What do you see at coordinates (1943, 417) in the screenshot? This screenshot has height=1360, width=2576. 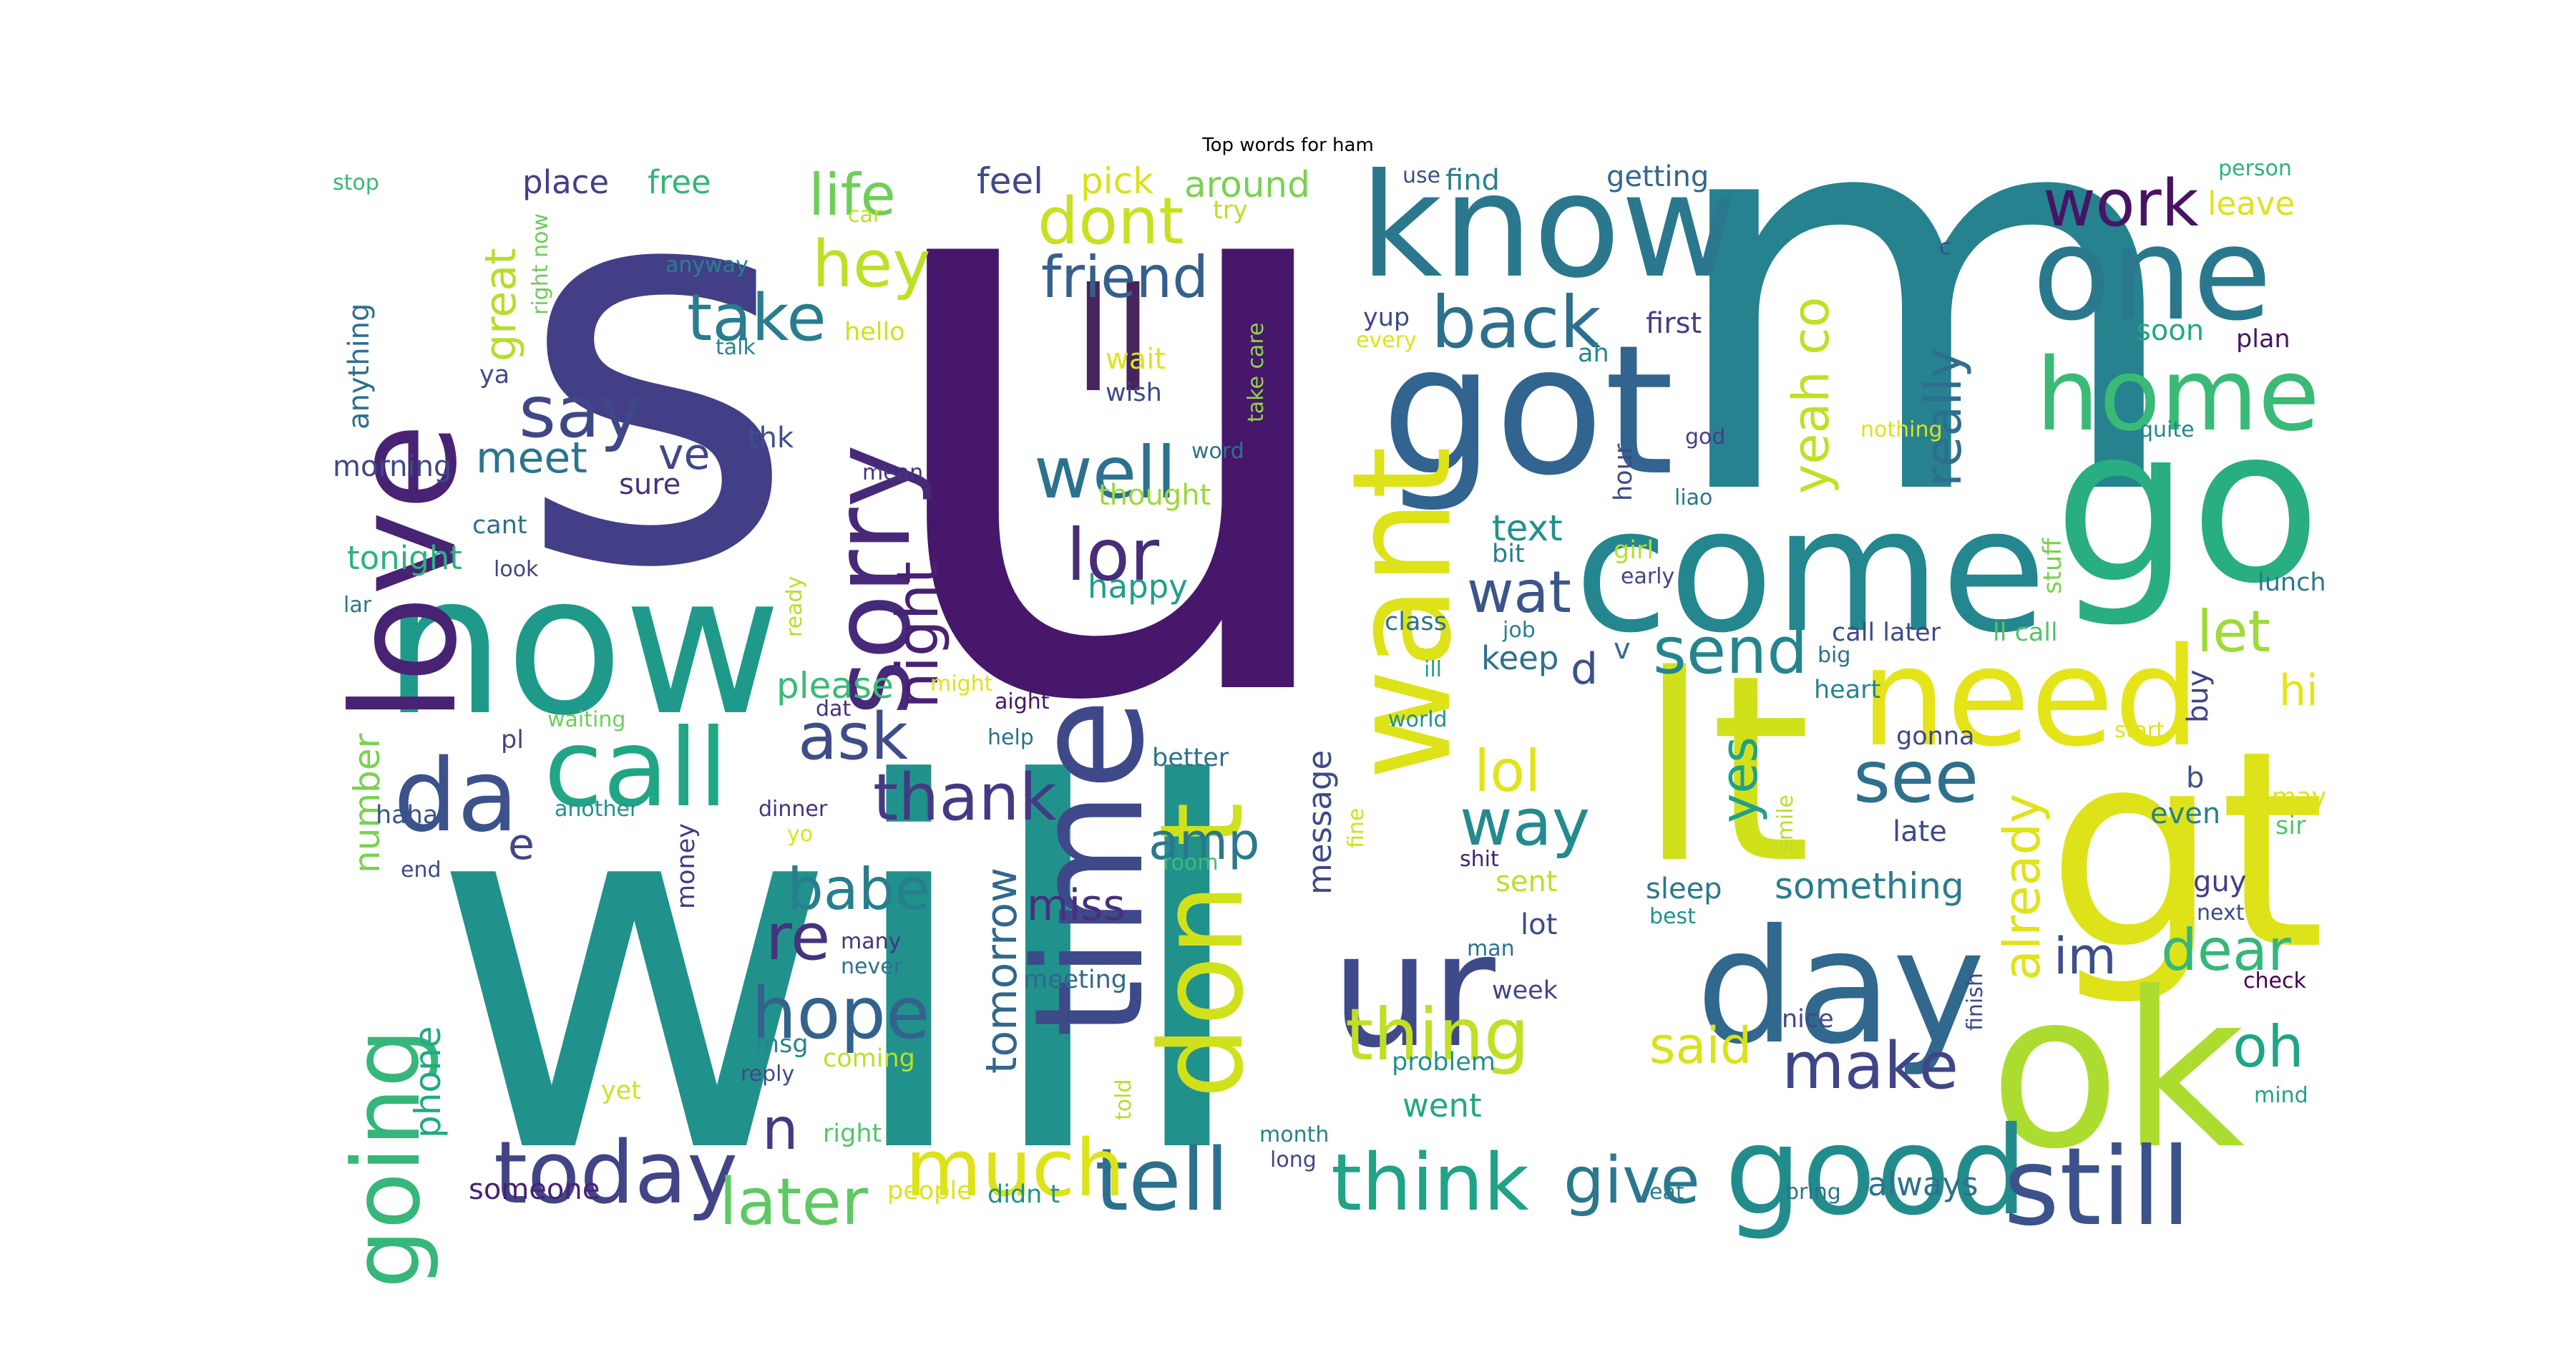 I see `word-really: really` at bounding box center [1943, 417].